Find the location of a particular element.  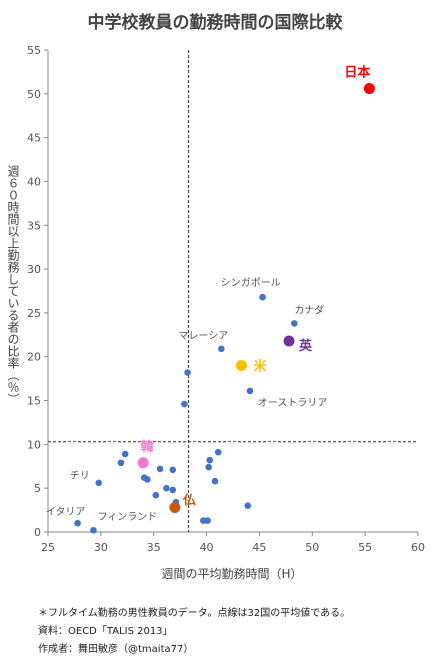

x-axis-title: 週間の平均勤務時間（H） is located at coordinates (231, 574).